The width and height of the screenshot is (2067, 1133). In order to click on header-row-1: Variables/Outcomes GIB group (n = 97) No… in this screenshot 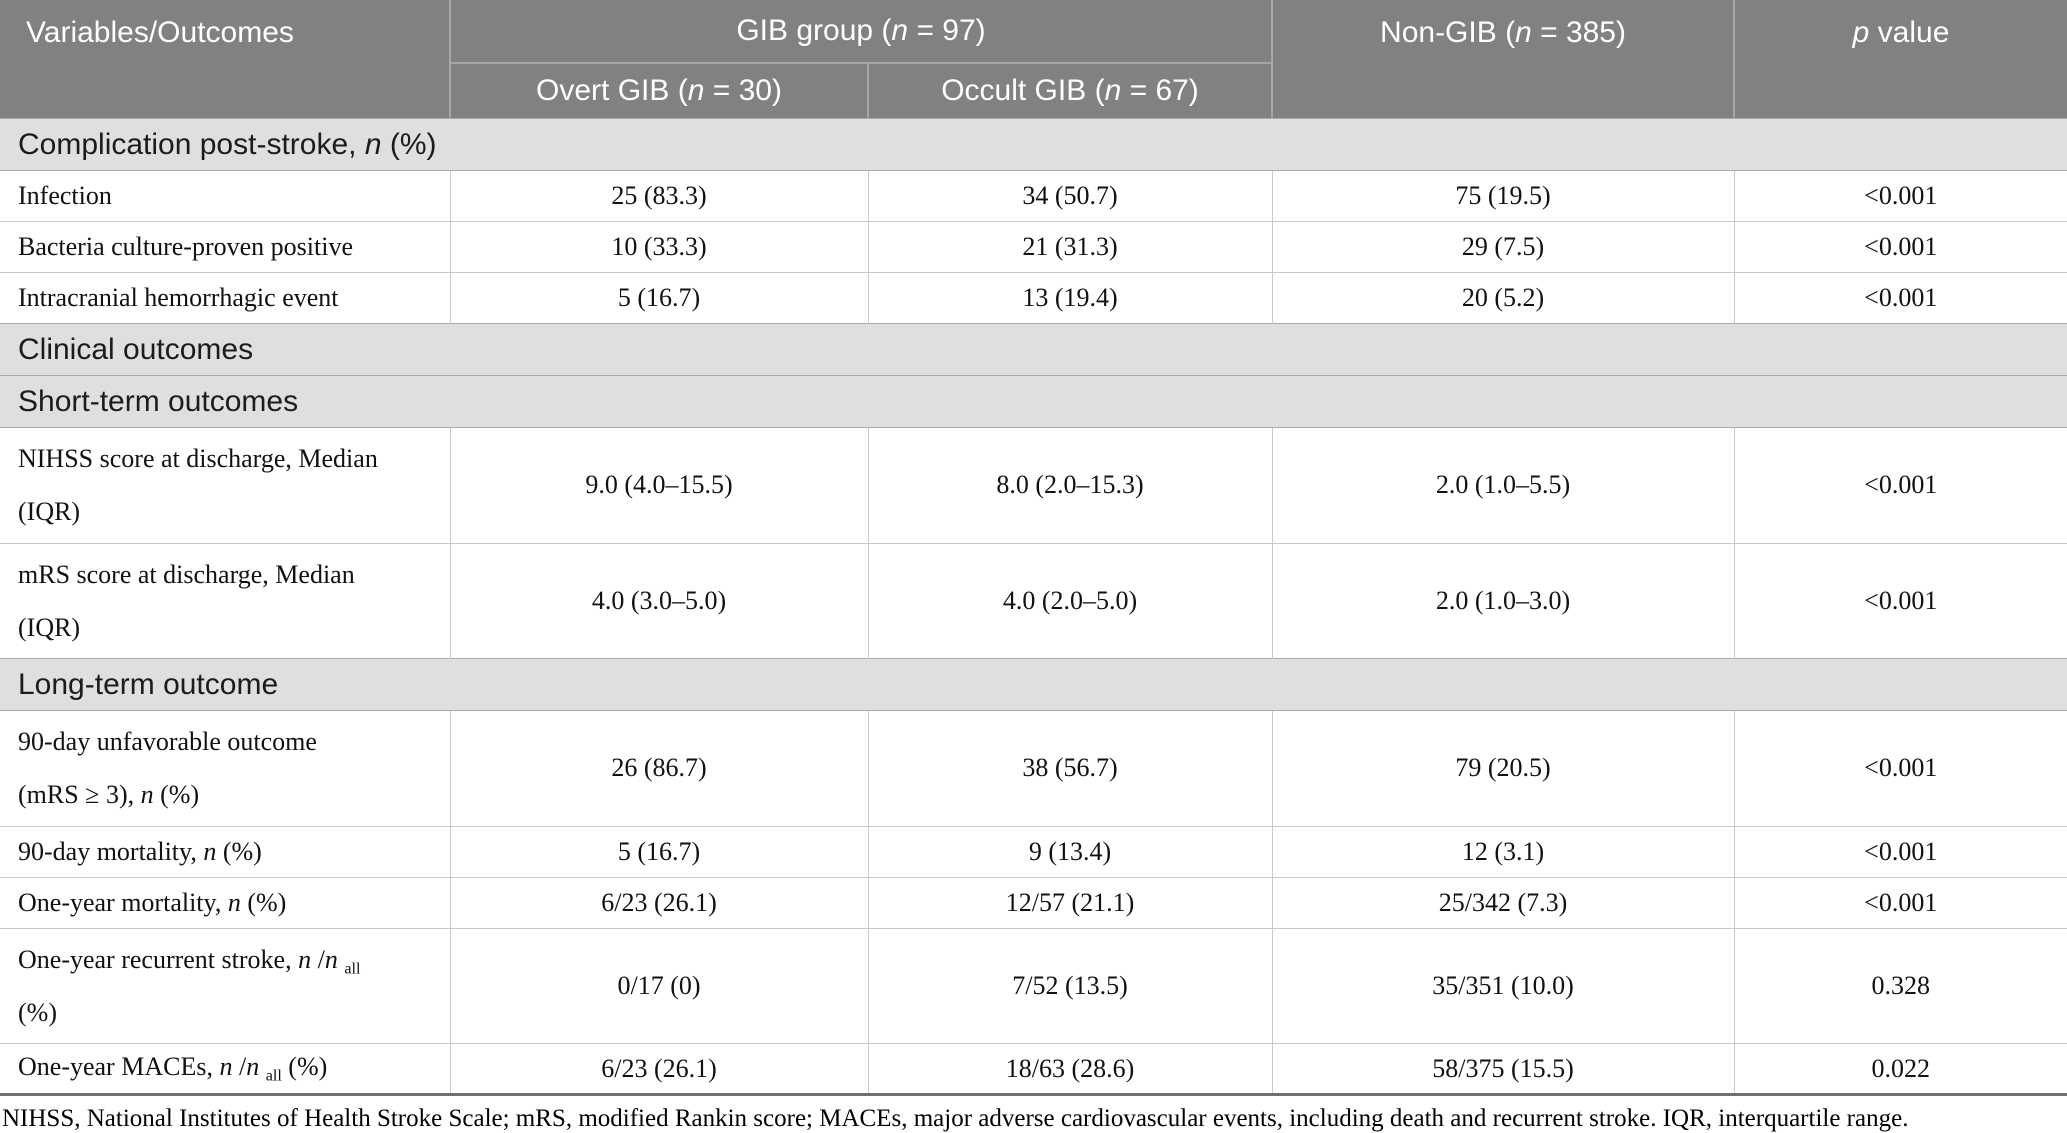, I will do `click(1033, 59)`.